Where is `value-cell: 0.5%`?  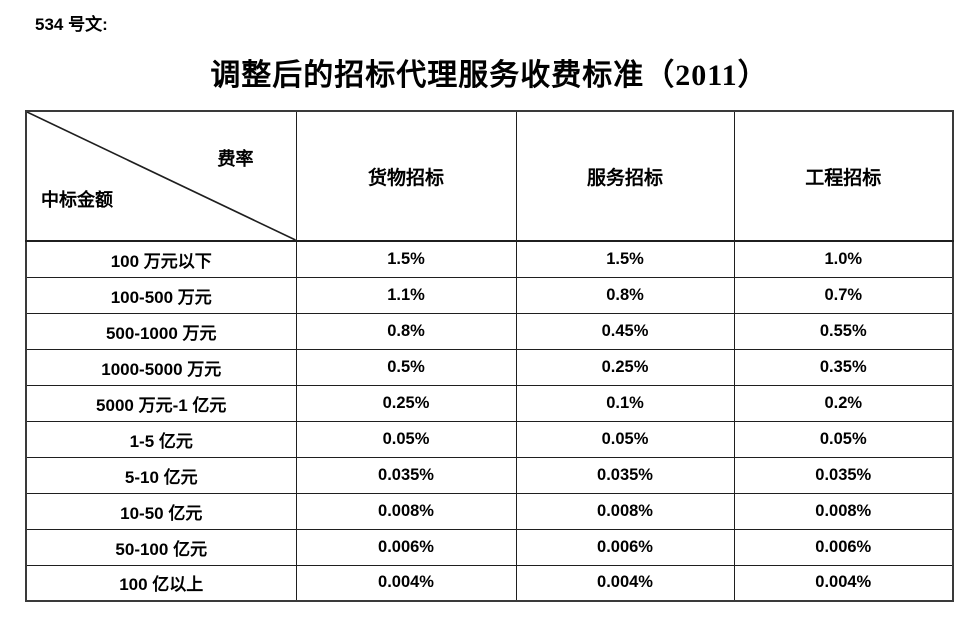 value-cell: 0.5% is located at coordinates (406, 367).